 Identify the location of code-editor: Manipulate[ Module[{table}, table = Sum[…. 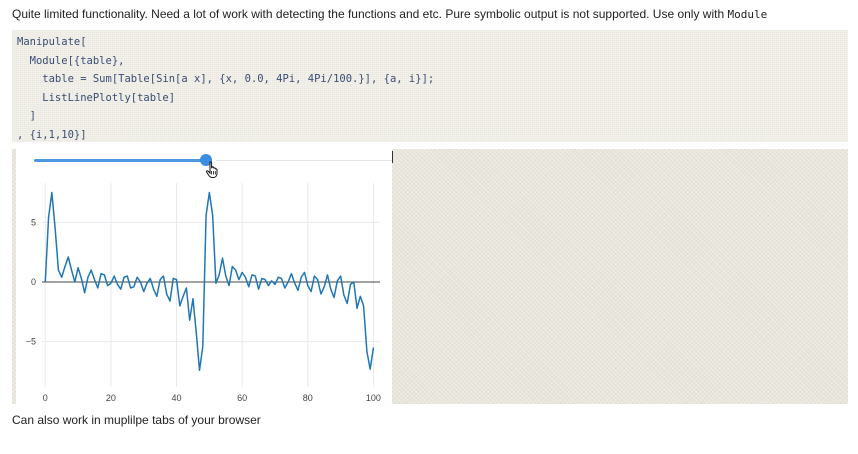
(225, 88).